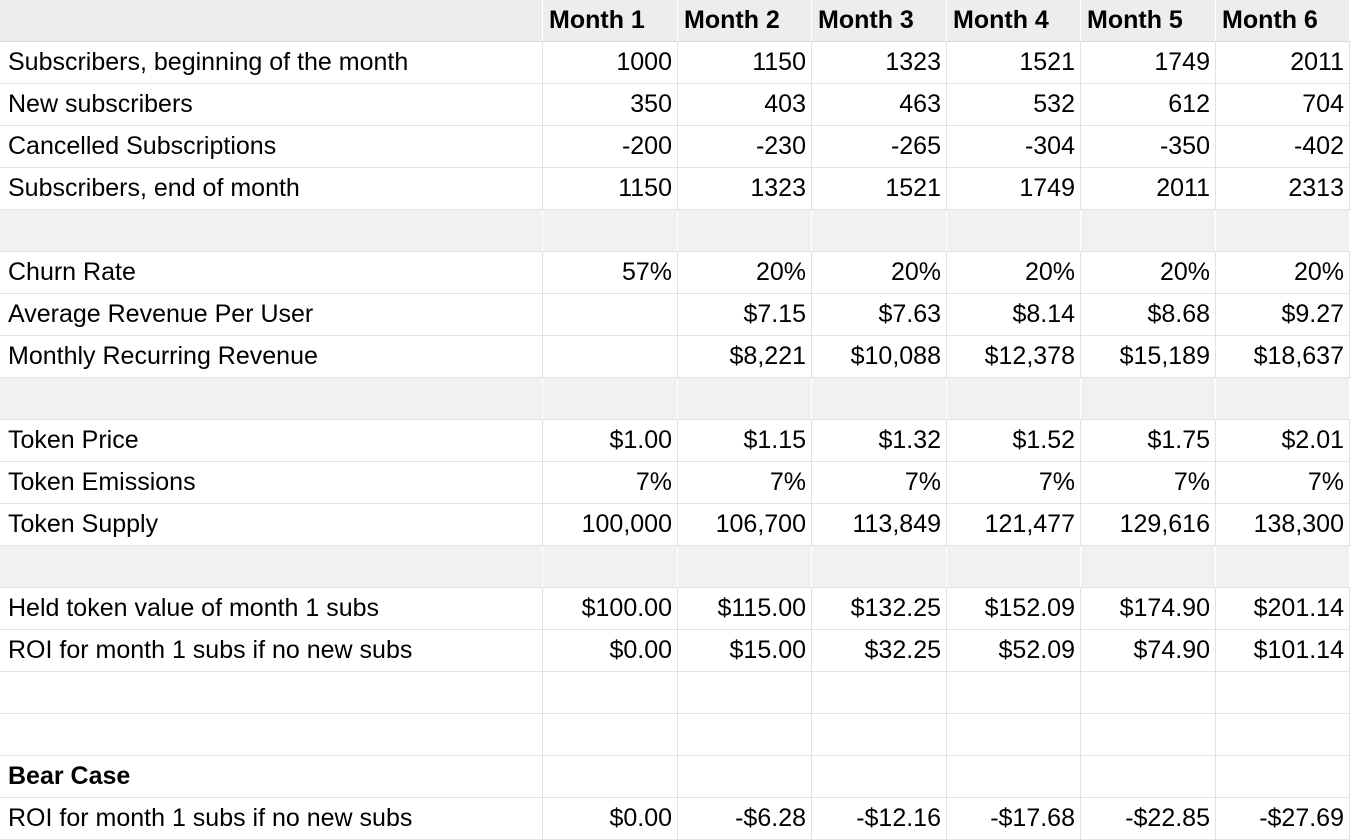 The image size is (1350, 840). I want to click on value-cell: 57%, so click(610, 273).